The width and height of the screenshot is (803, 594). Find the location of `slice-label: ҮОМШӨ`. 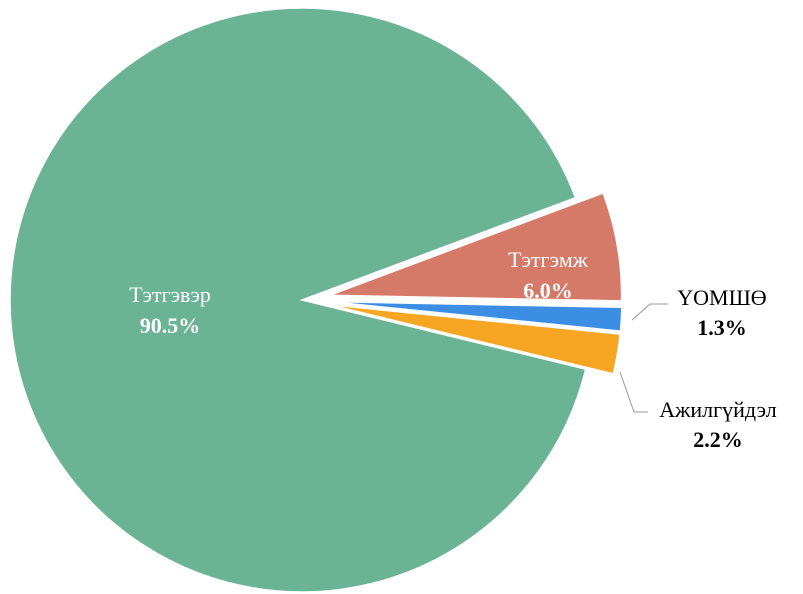

slice-label: ҮОМШӨ is located at coordinates (721, 297).